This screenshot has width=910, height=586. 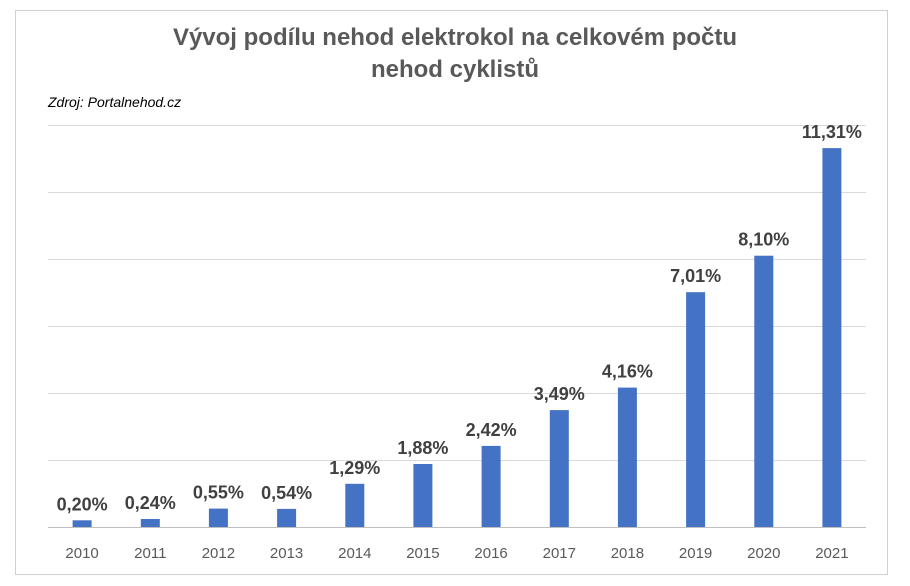 I want to click on bar-2014, so click(x=355, y=505).